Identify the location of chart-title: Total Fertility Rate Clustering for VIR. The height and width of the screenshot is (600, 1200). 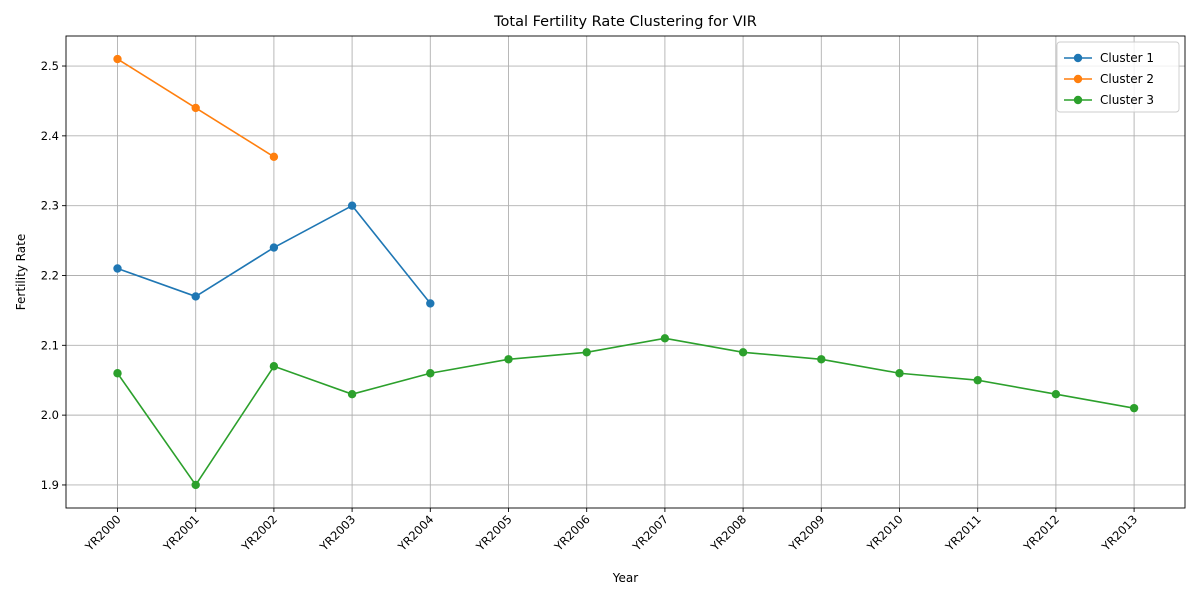
(625, 22).